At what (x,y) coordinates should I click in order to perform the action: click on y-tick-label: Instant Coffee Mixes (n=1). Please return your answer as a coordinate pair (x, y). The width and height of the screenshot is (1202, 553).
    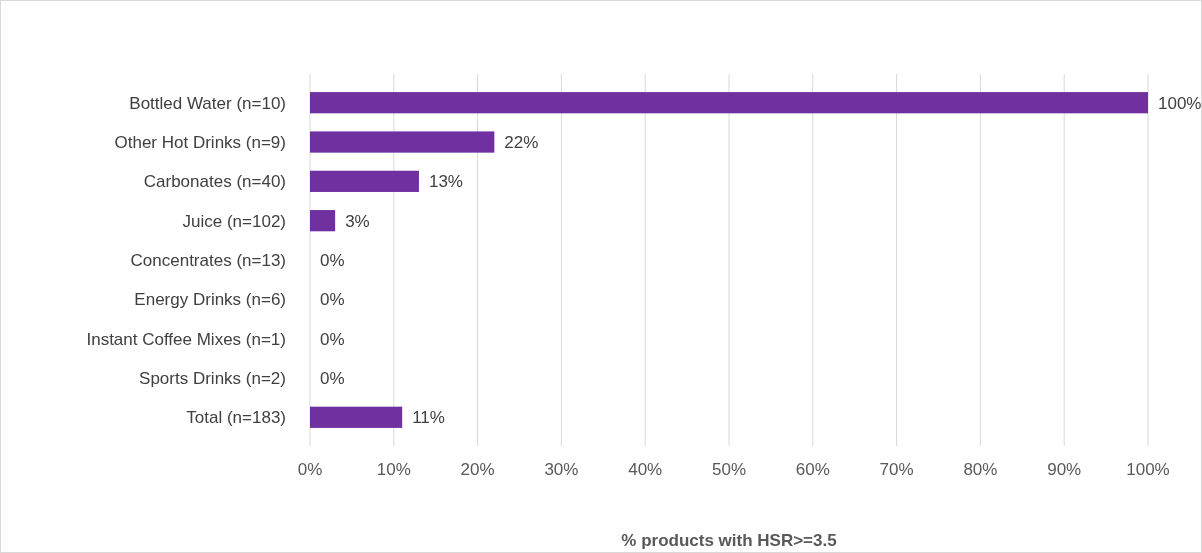
    Looking at the image, I should click on (186, 339).